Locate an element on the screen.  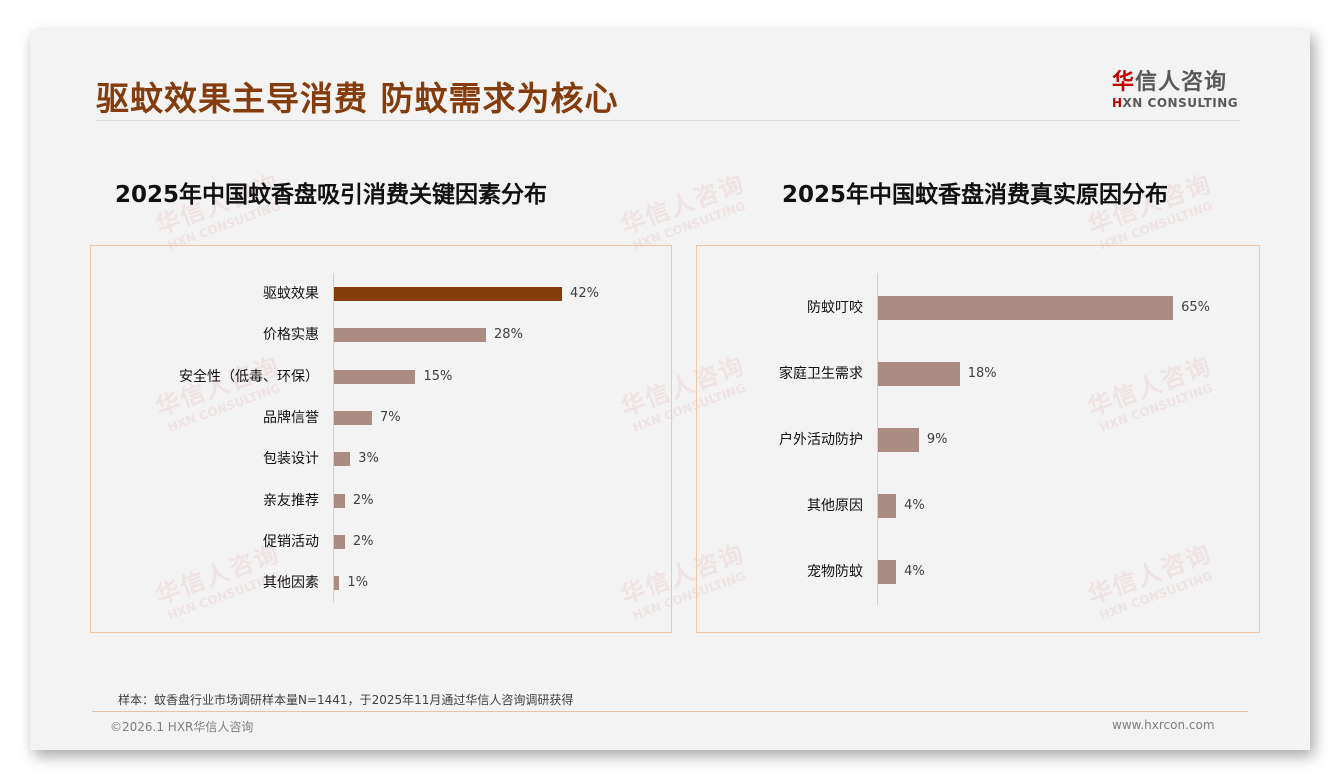
category-label: 促销活动 is located at coordinates (291, 541).